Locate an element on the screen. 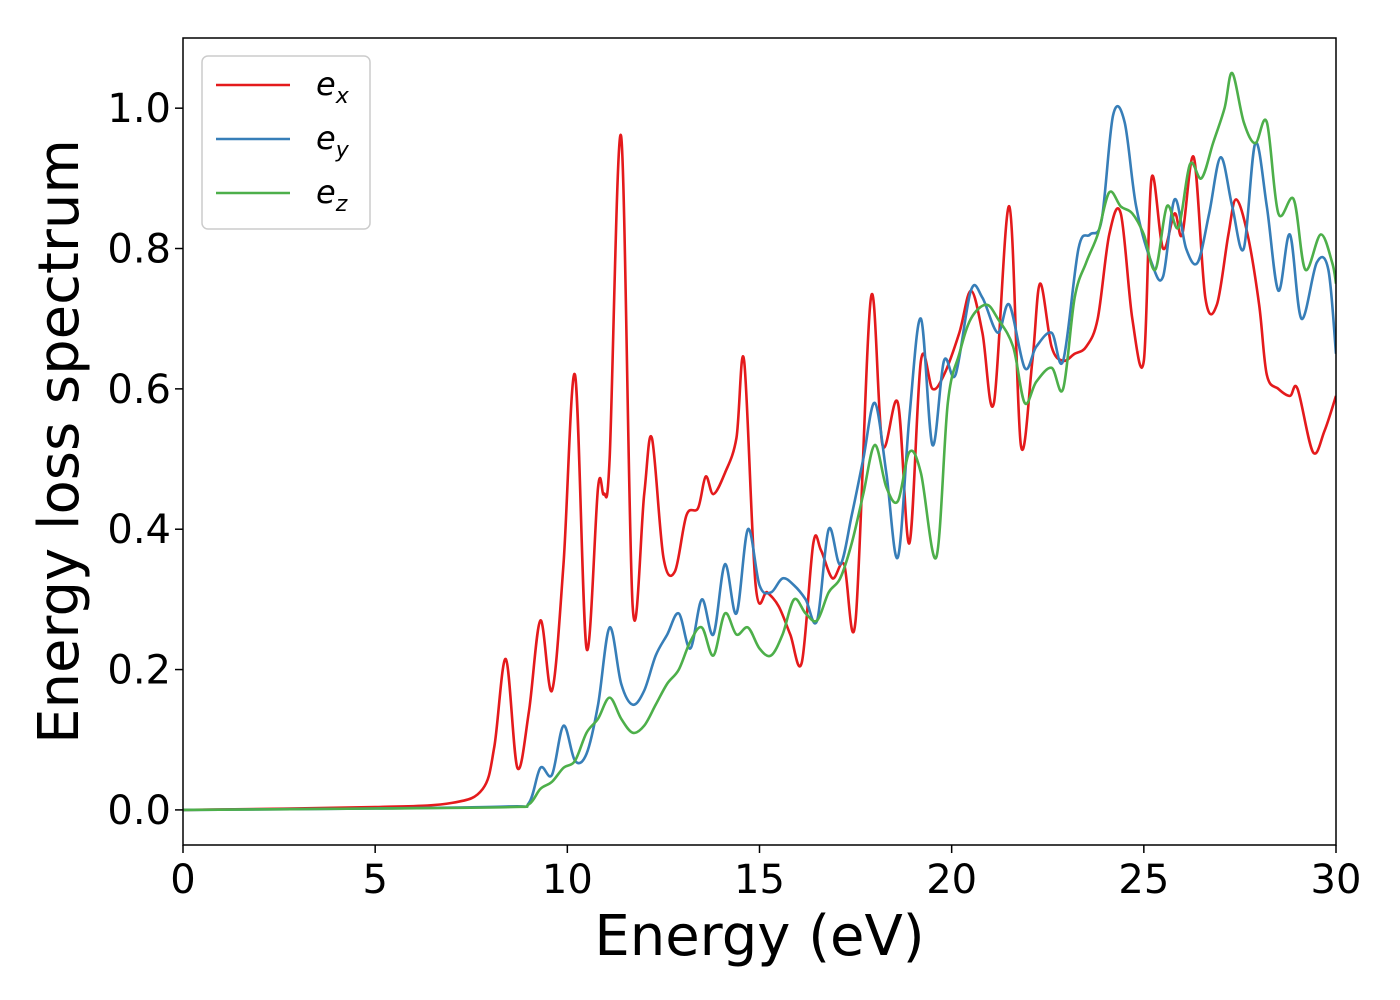  legend-label-y: ey is located at coordinates (333, 141).